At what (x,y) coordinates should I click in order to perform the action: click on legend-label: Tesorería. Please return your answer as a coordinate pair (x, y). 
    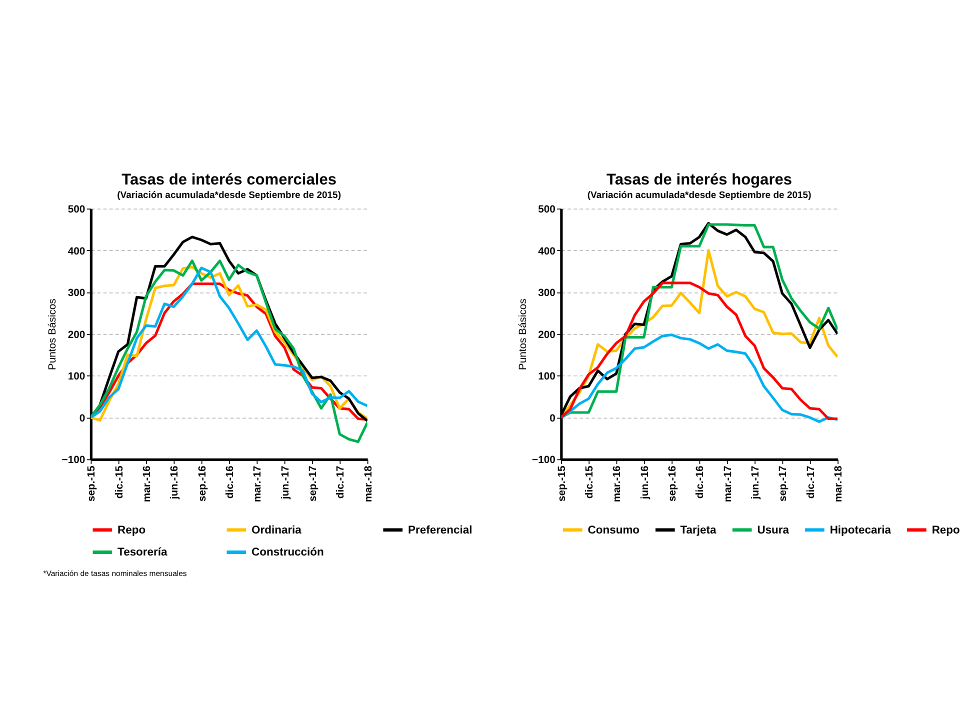
    Looking at the image, I should click on (143, 552).